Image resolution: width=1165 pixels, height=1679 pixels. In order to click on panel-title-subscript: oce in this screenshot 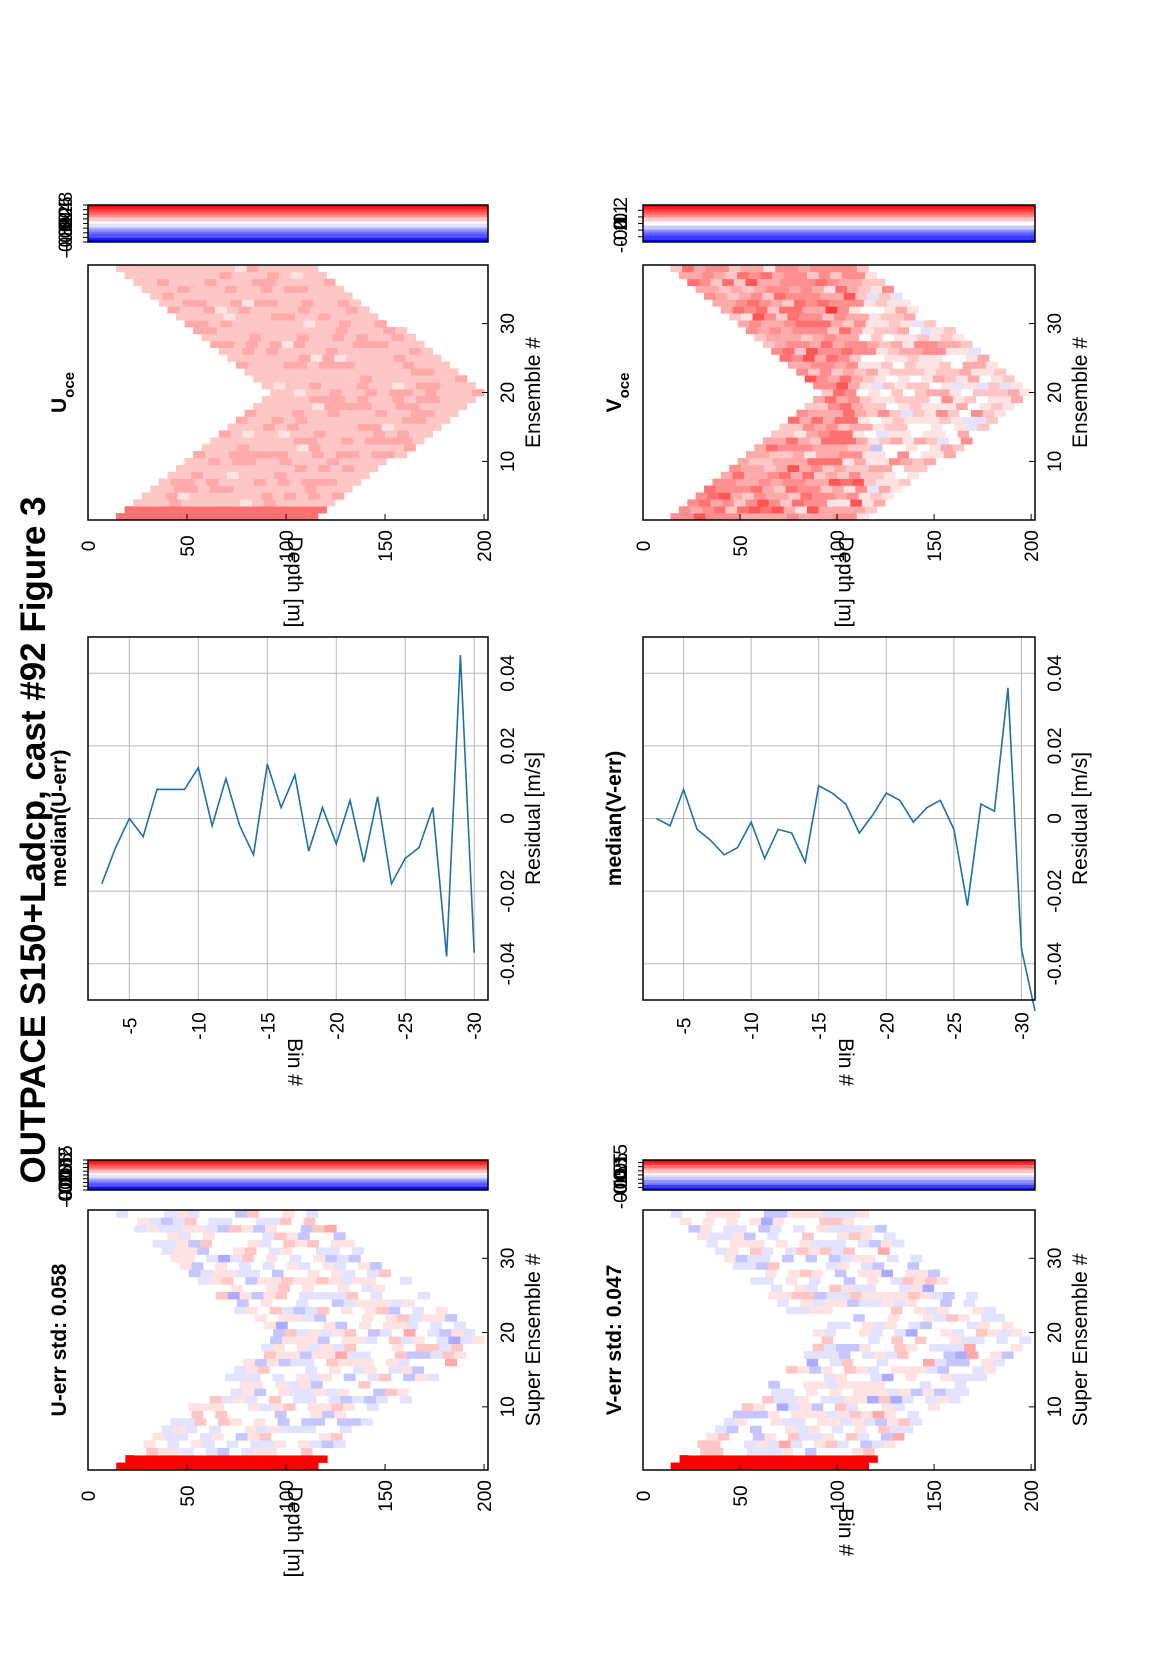, I will do `click(624, 386)`.